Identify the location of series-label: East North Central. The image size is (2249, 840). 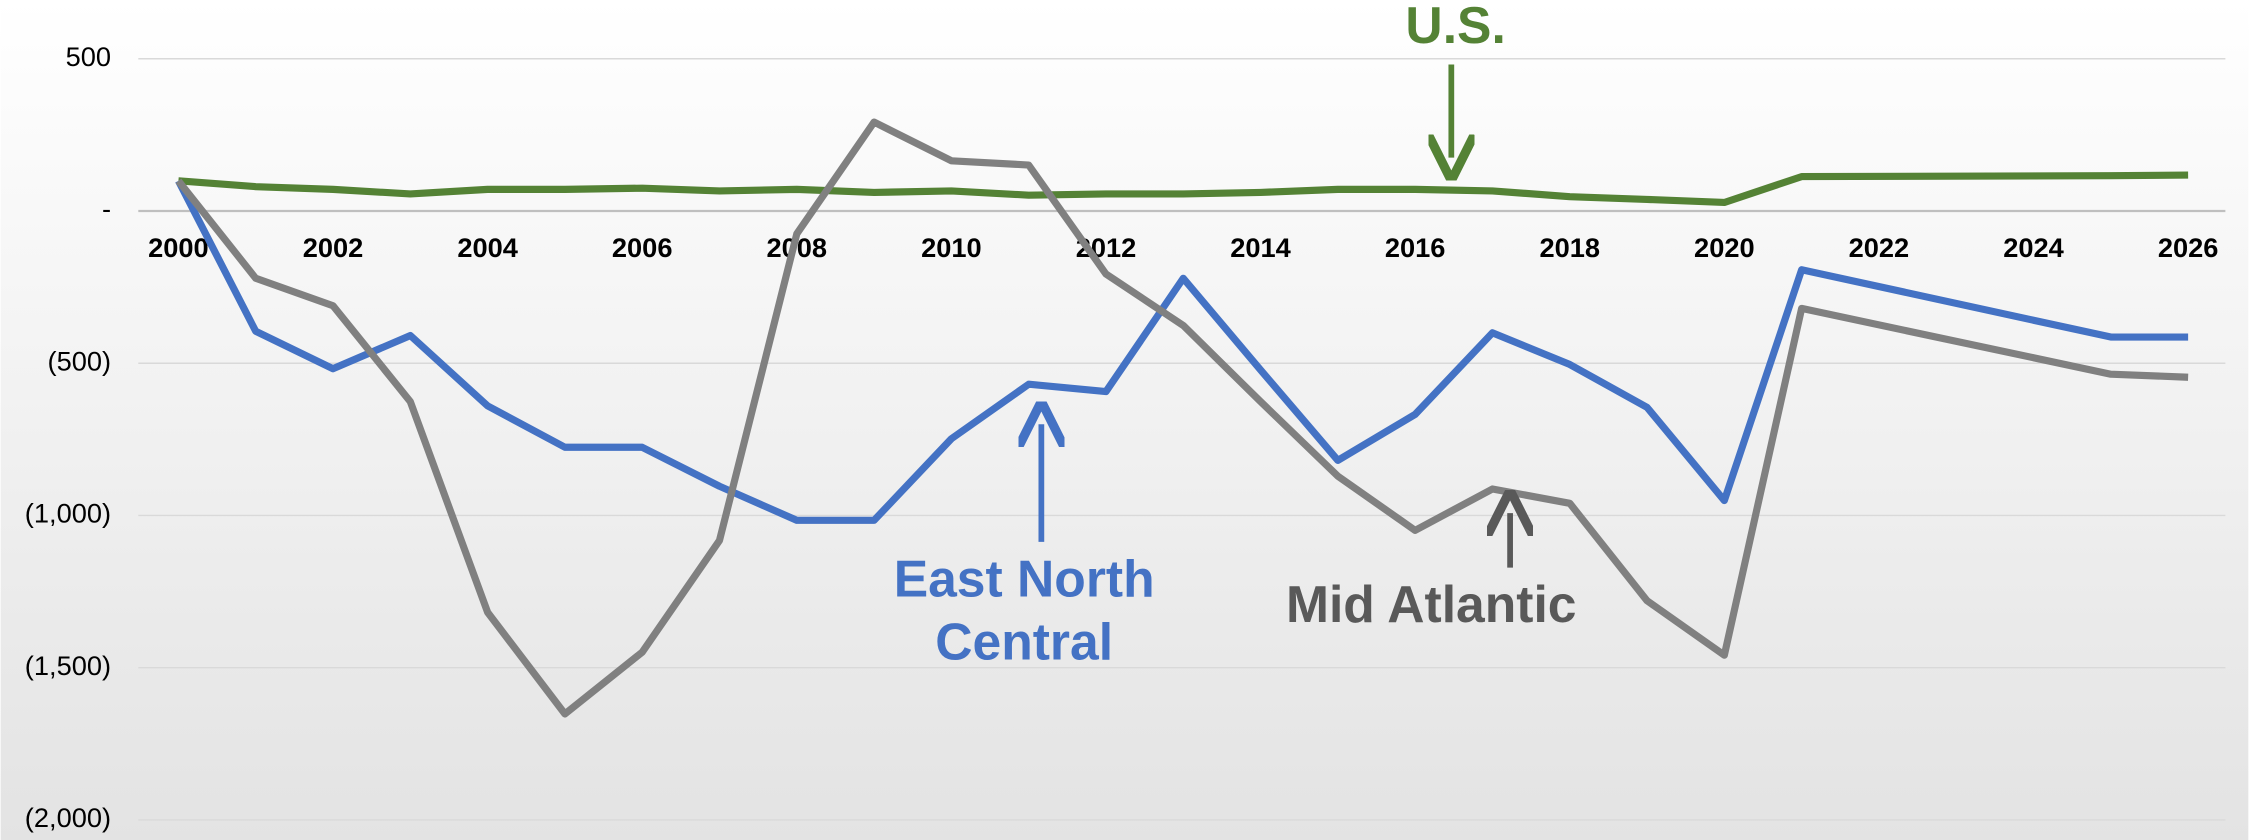
(1024, 610).